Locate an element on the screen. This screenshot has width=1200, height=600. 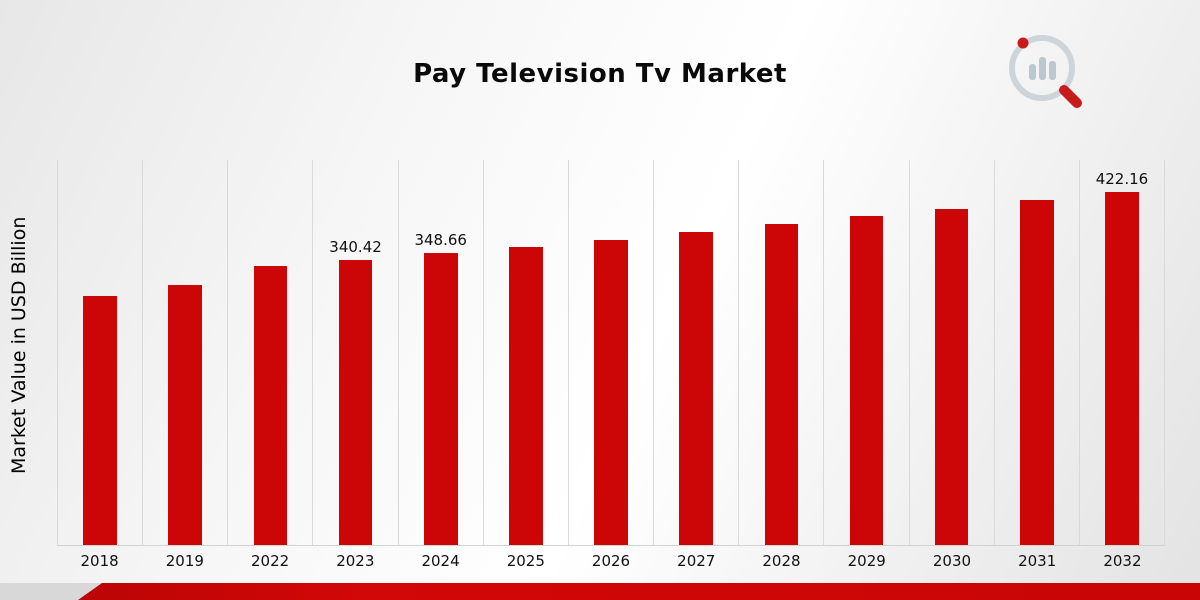
x-tick-label-2024: 2024 is located at coordinates (440, 561).